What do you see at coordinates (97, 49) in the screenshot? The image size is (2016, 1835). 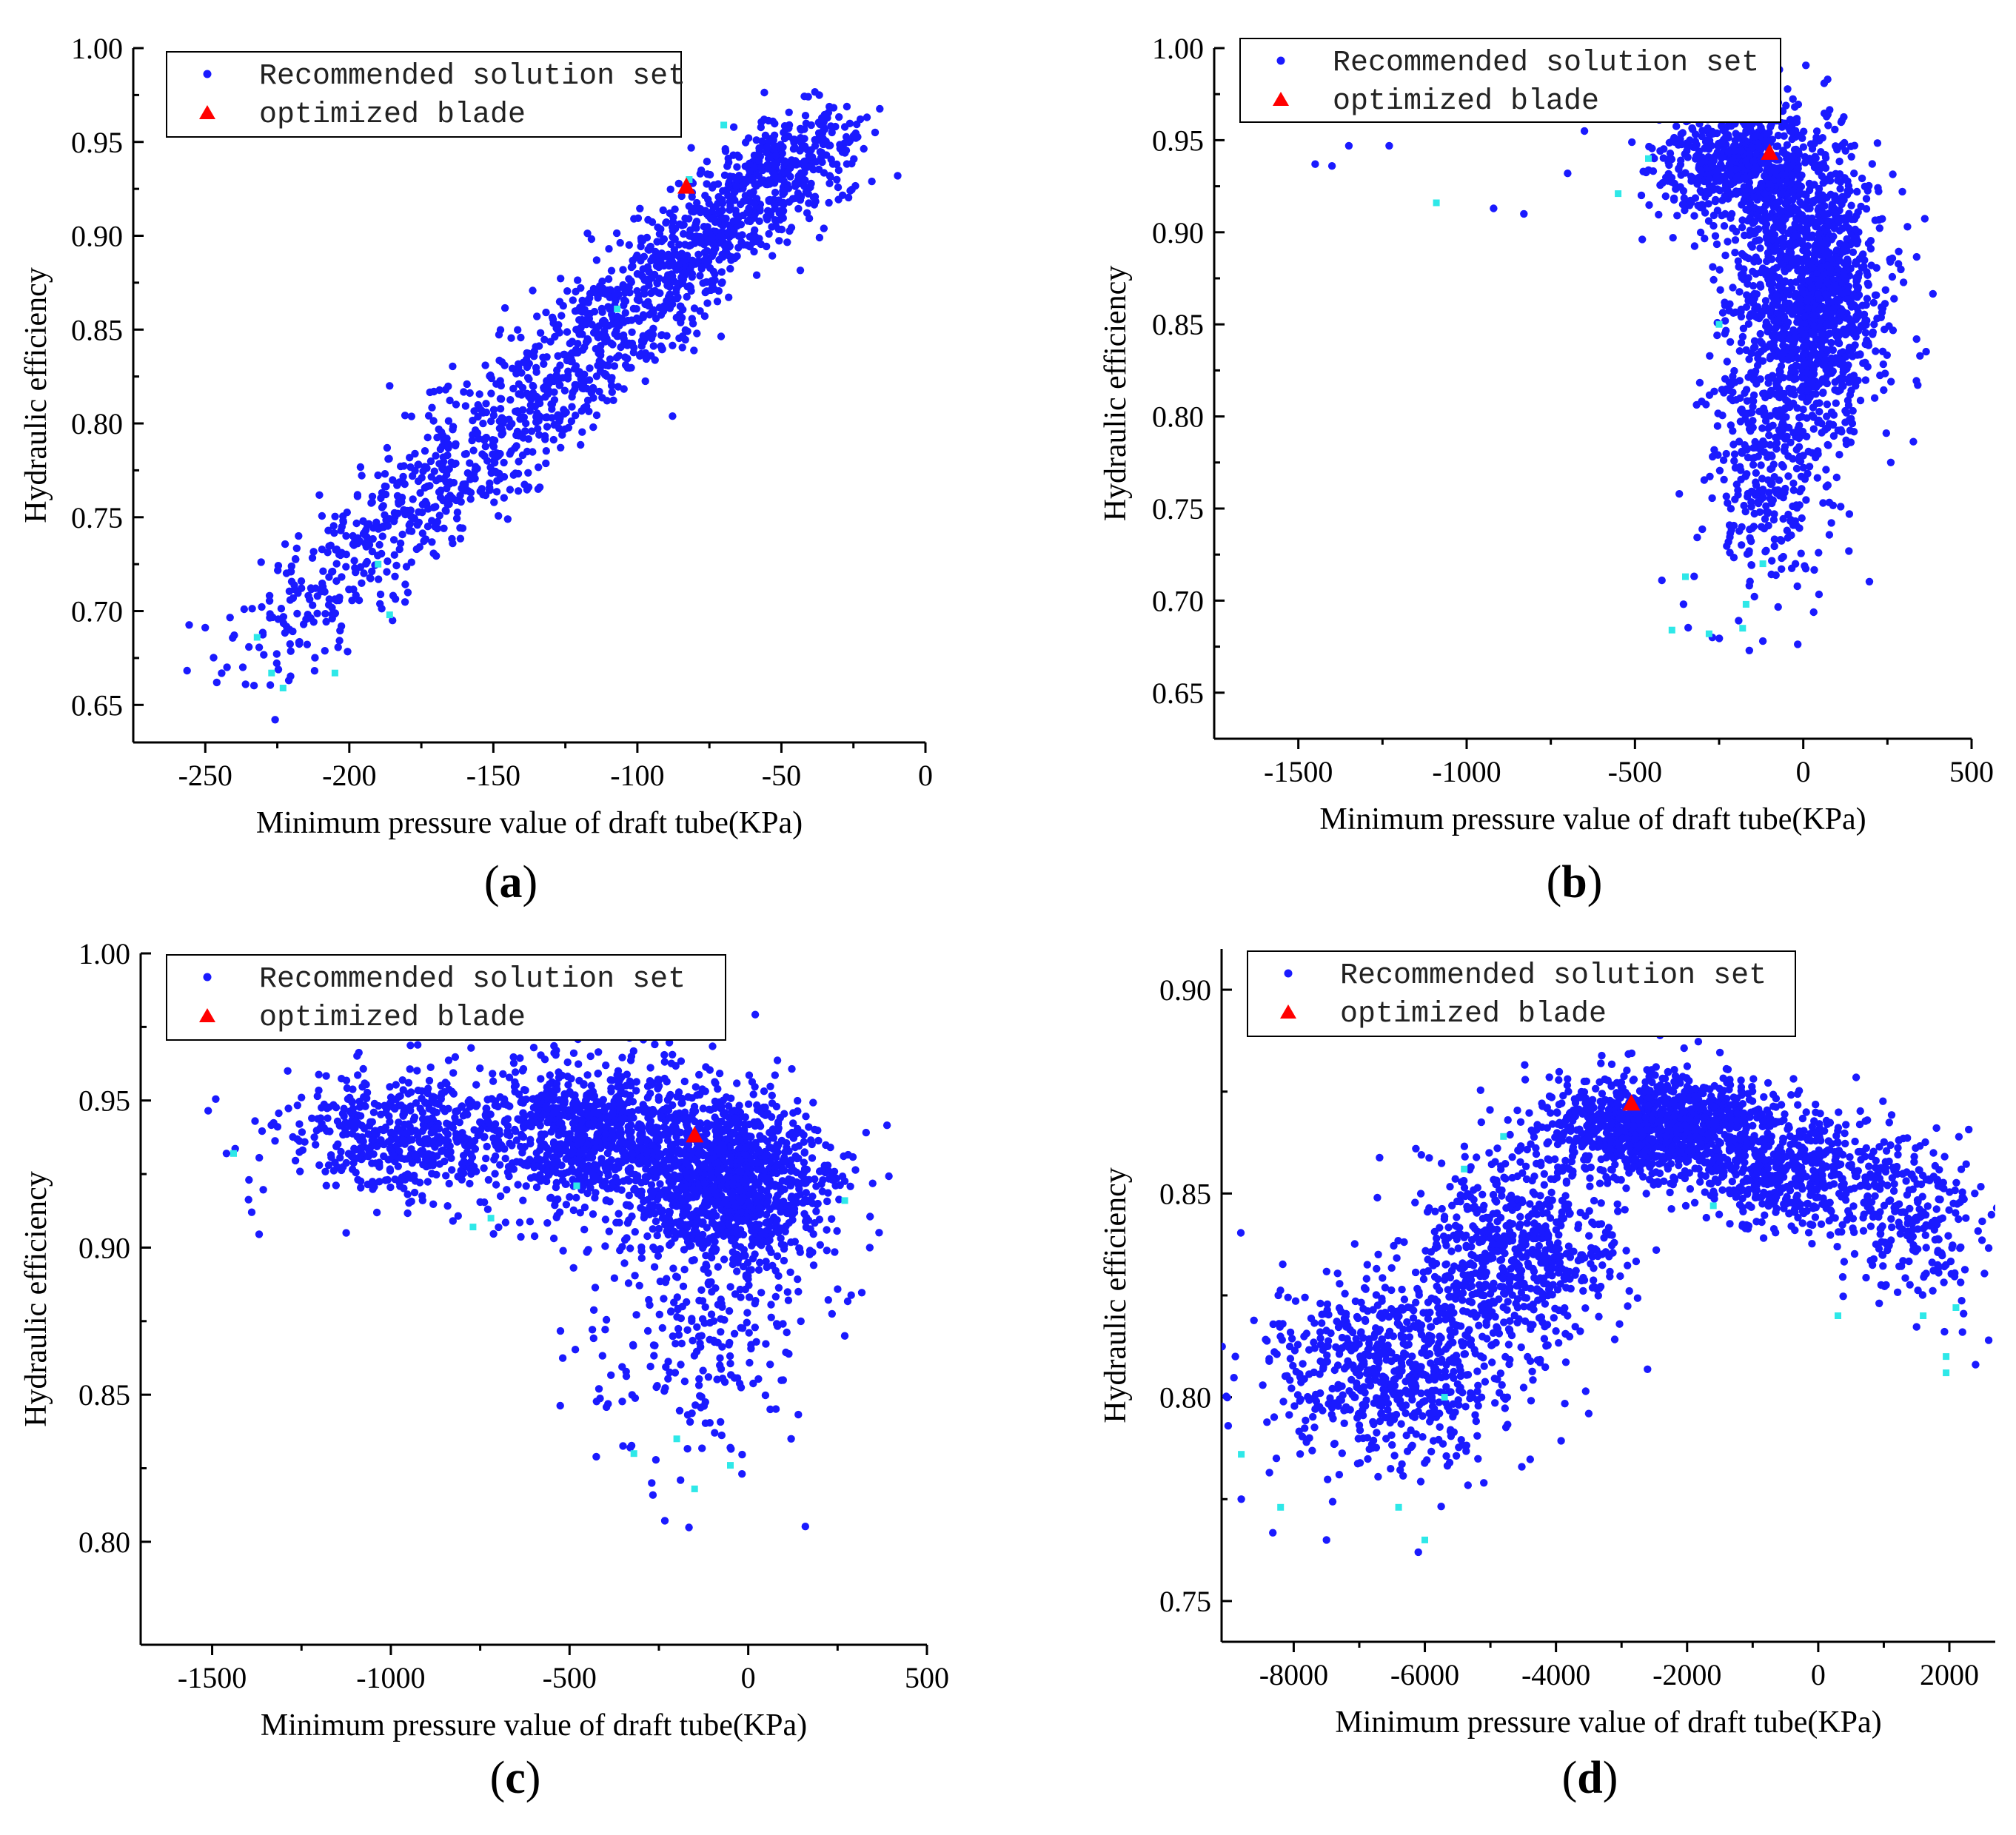 I see `y-tick-label: 1.00` at bounding box center [97, 49].